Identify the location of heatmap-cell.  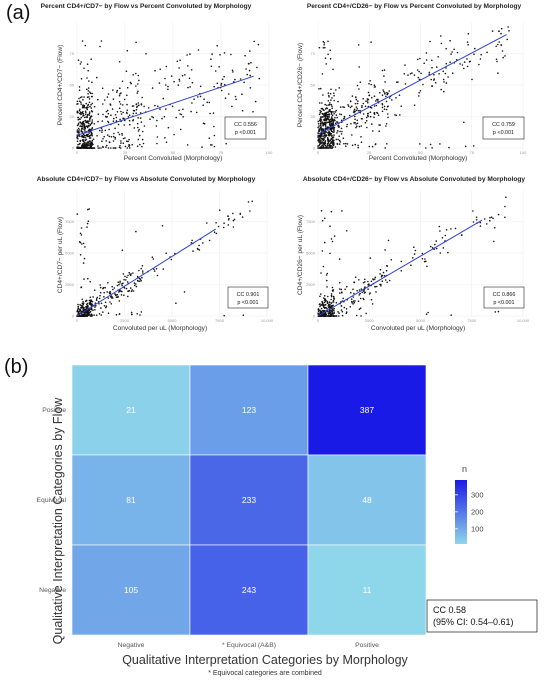
(249, 590).